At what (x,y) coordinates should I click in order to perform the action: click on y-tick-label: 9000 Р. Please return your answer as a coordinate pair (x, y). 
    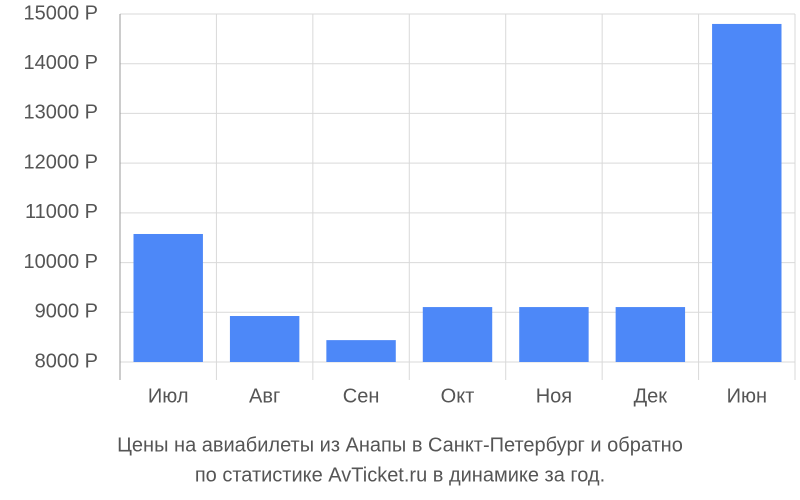
    Looking at the image, I should click on (66, 312).